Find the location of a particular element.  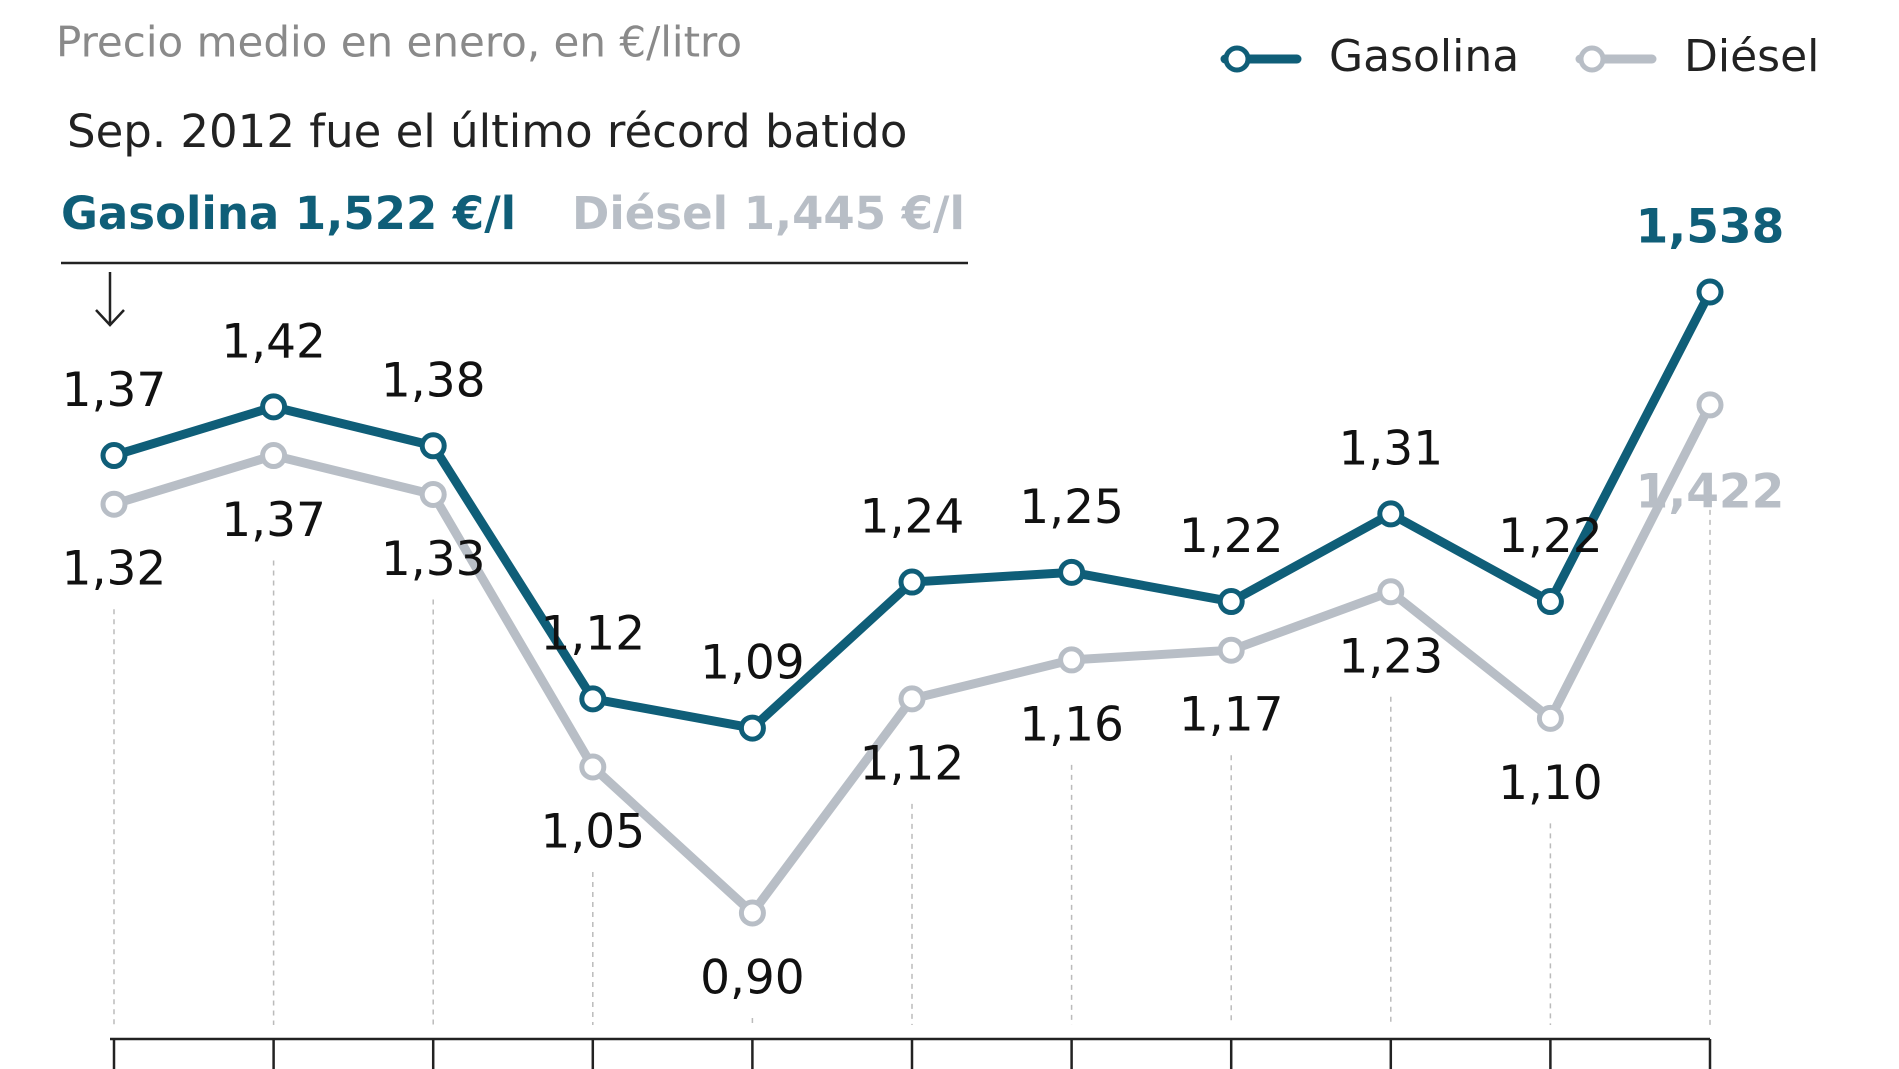

annotation: Sep. 2012 fue el último récord batido is located at coordinates (487, 131).